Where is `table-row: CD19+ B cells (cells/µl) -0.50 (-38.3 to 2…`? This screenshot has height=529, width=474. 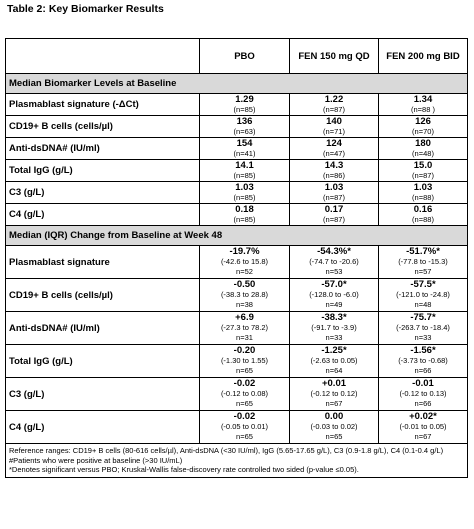 table-row: CD19+ B cells (cells/µl) -0.50 (-38.3 to 2… is located at coordinates (236, 295).